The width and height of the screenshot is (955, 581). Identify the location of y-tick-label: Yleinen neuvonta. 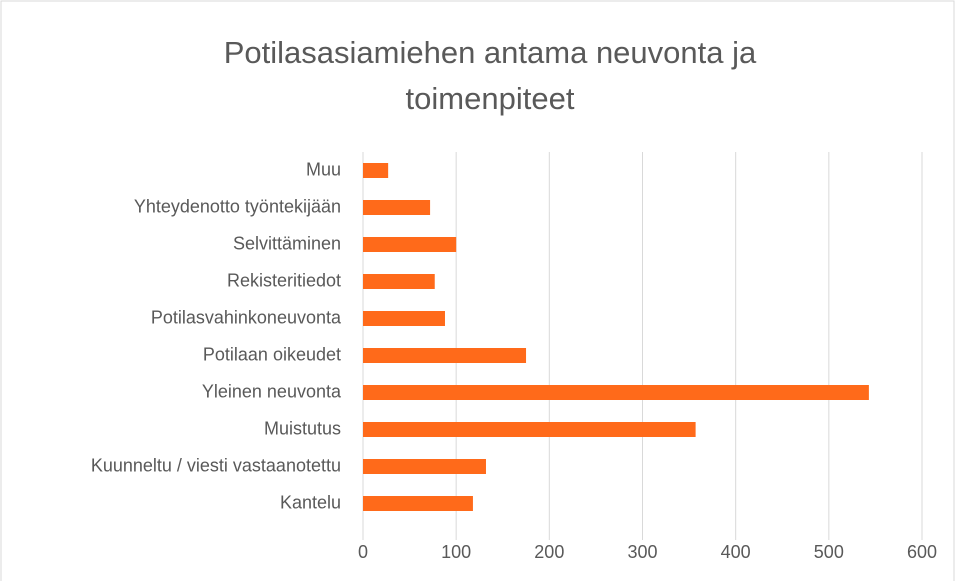
(272, 391).